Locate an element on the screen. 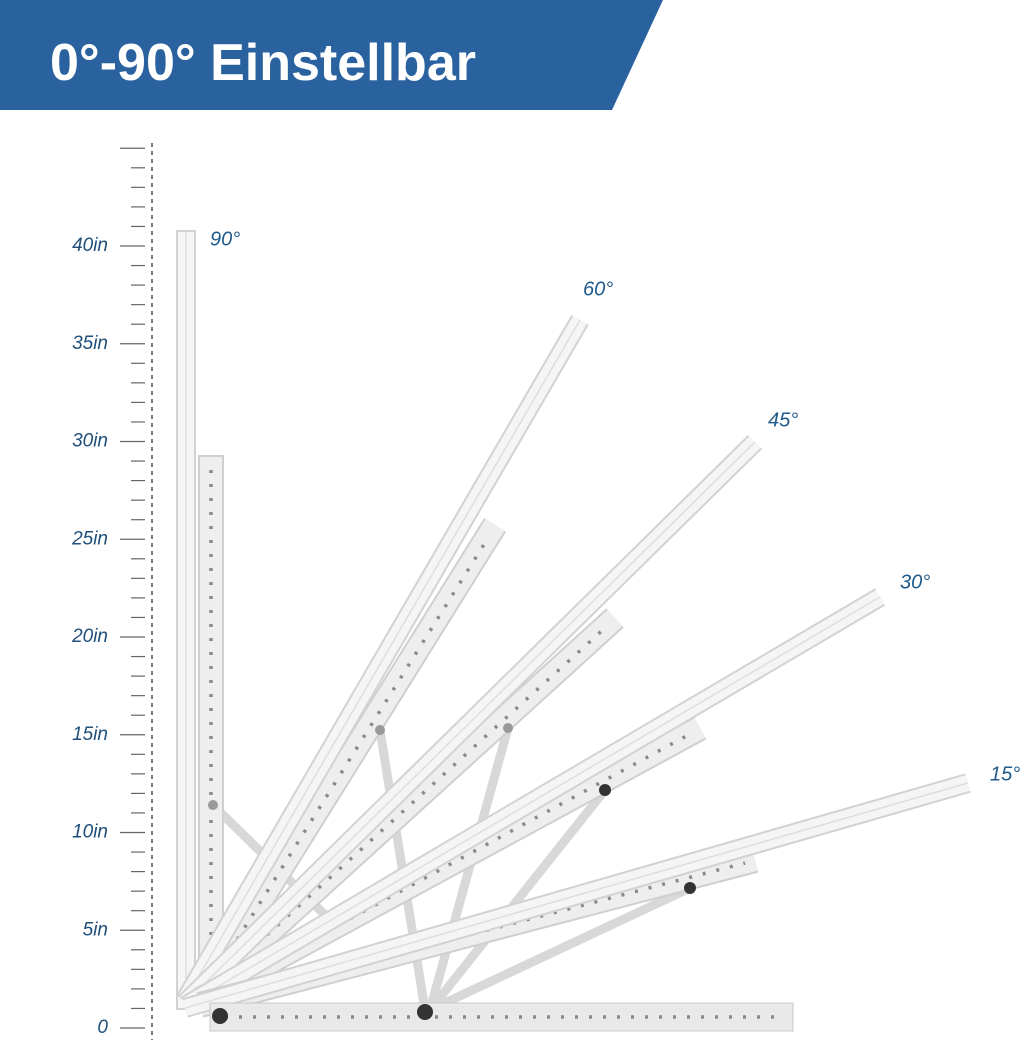 The image size is (1024, 1043). ruler-label: 30in is located at coordinates (90, 441).